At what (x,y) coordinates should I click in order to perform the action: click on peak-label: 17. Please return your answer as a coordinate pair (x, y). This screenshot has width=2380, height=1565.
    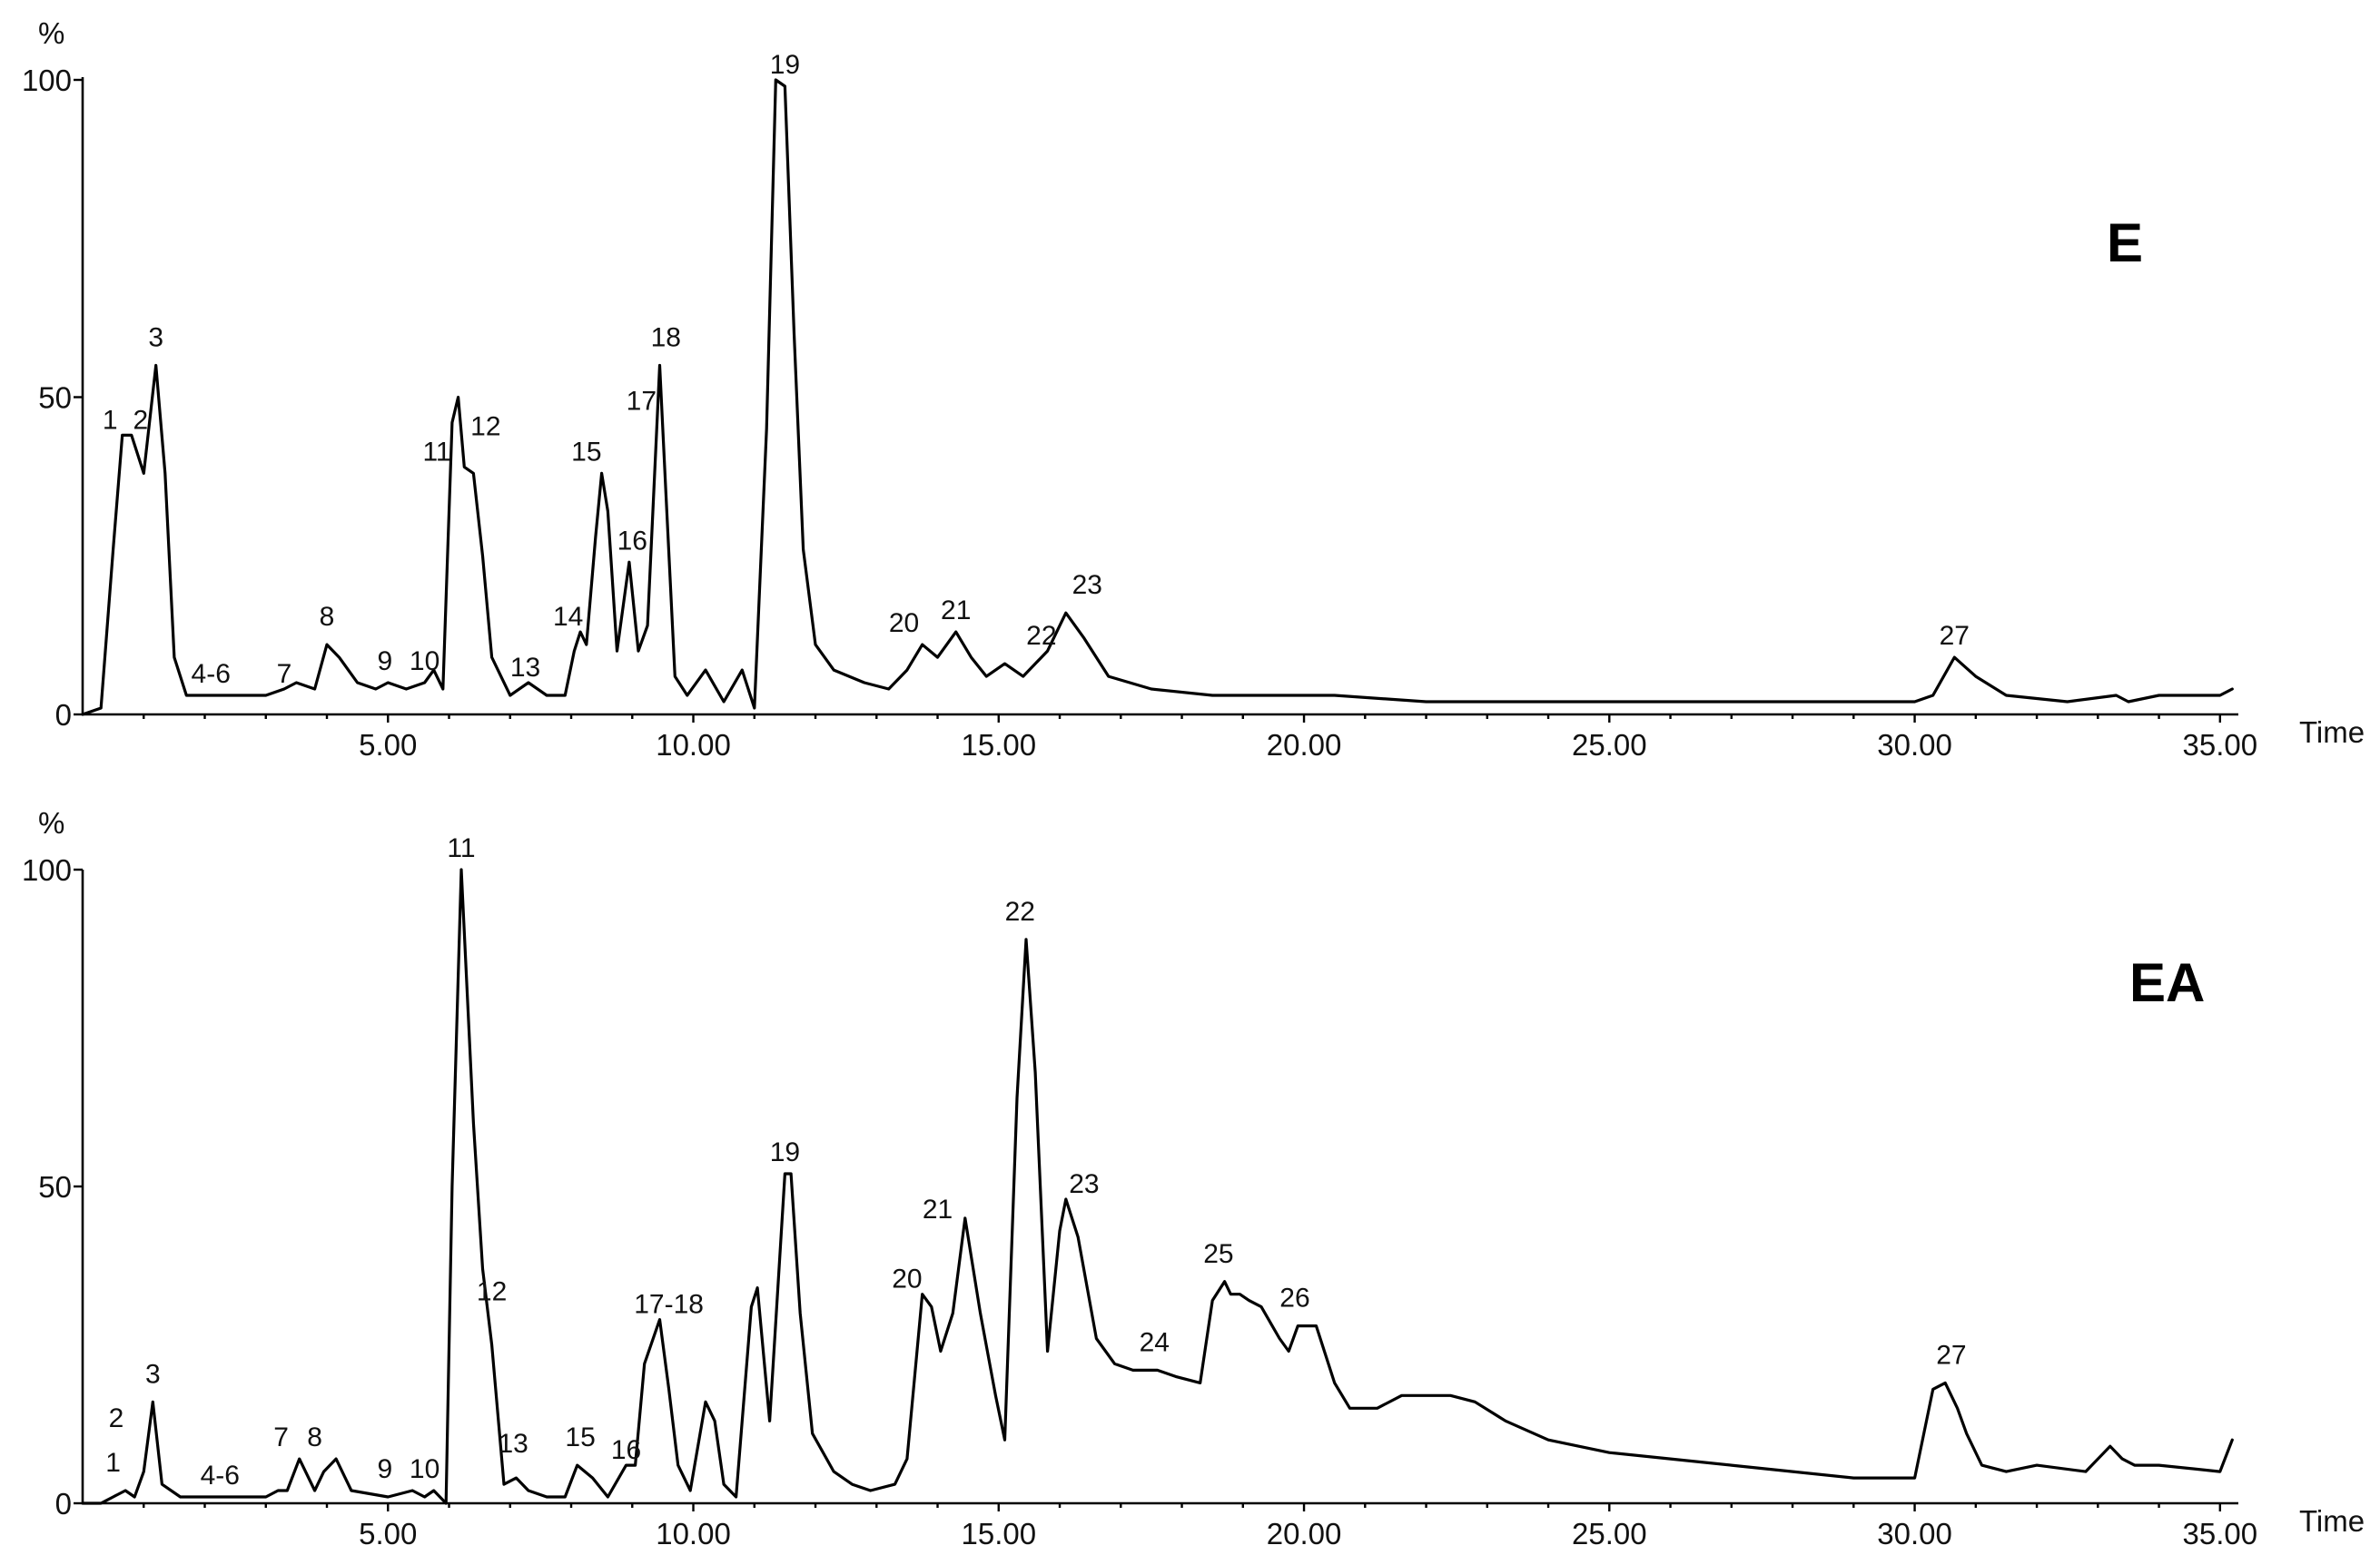
    Looking at the image, I should click on (642, 401).